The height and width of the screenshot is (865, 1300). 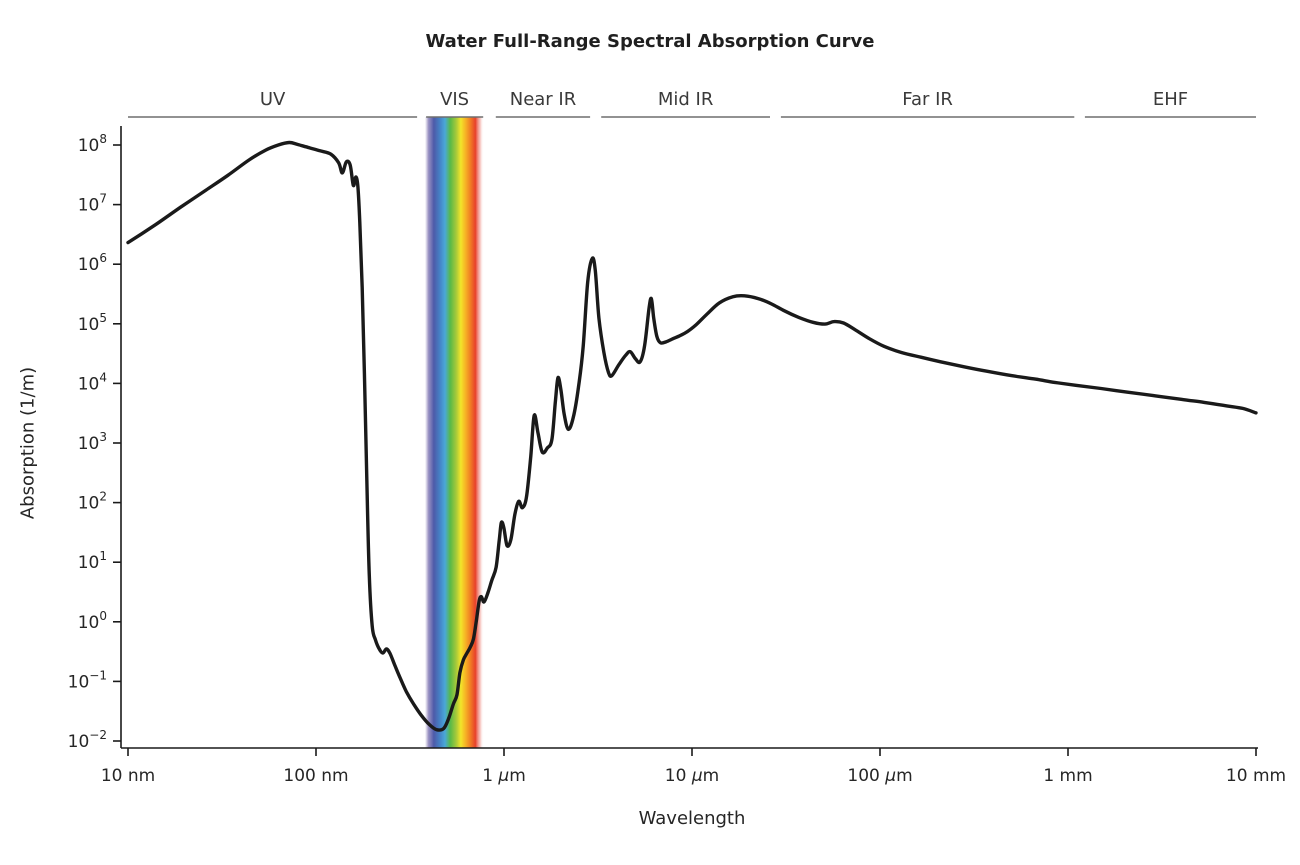 What do you see at coordinates (1067, 776) in the screenshot?
I see `x-tick-label: 1 mm` at bounding box center [1067, 776].